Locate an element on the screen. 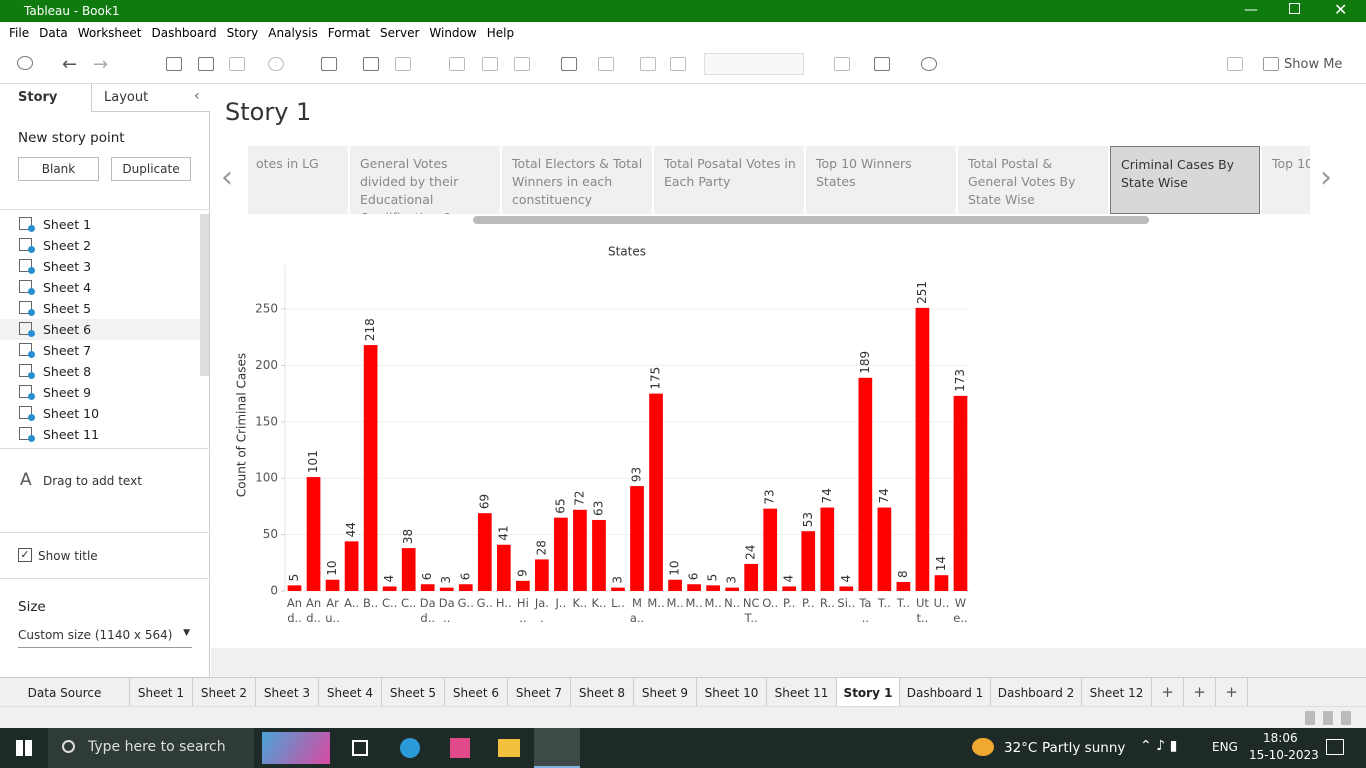  view-buttons is located at coordinates (1332, 718).